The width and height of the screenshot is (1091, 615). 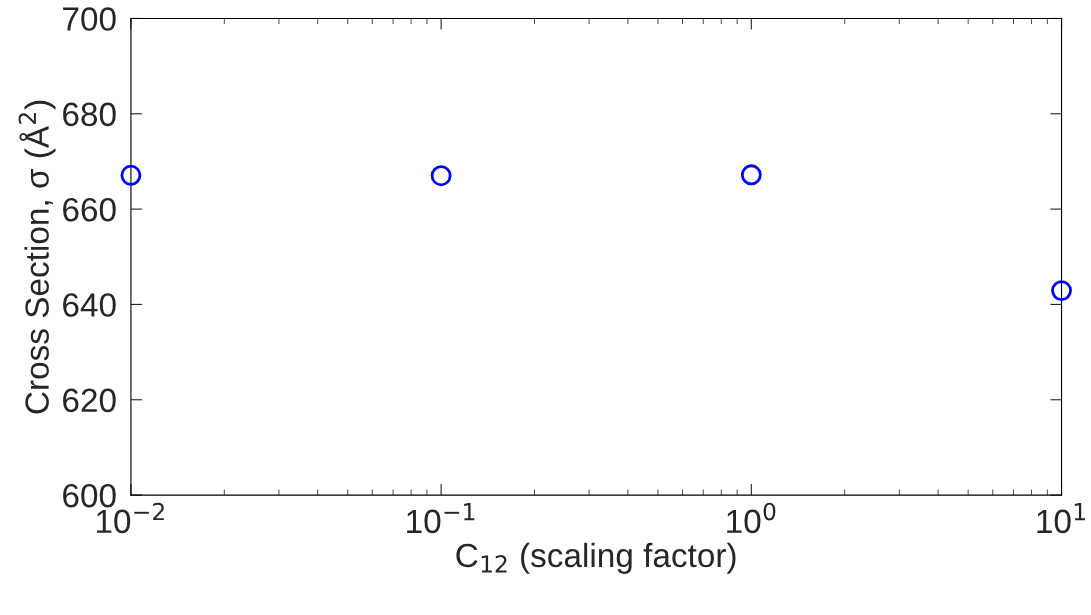 What do you see at coordinates (441, 518) in the screenshot?
I see `x-tick-label: 10$^{−1}$` at bounding box center [441, 518].